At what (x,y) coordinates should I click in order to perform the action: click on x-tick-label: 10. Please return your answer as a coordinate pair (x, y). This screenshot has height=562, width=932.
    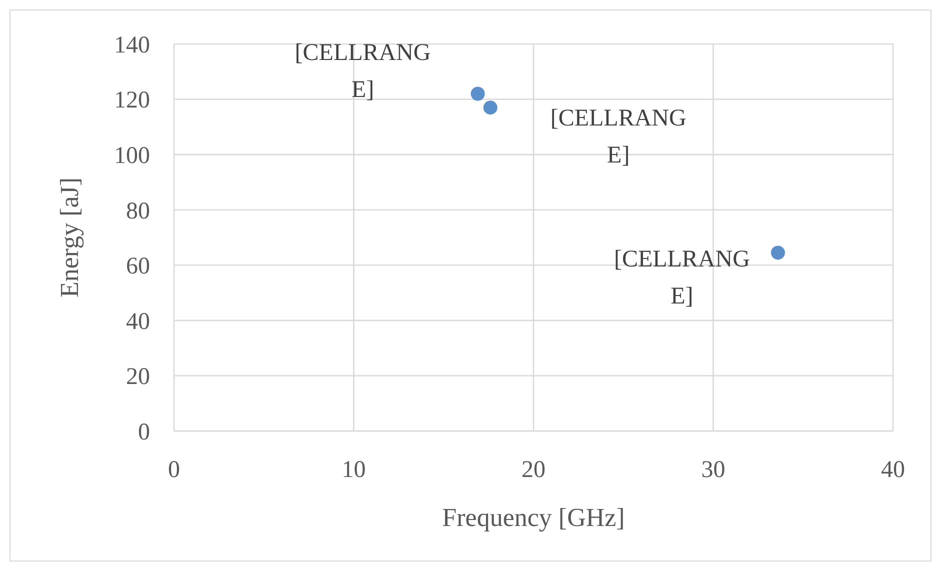
    Looking at the image, I should click on (354, 470).